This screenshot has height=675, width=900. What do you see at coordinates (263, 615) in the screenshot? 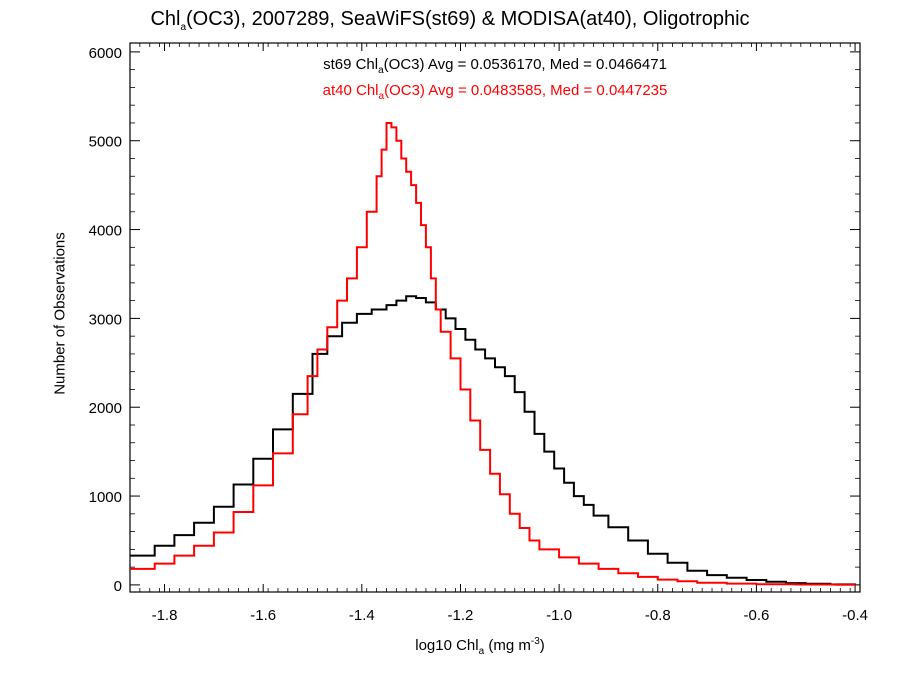
I see `x-tick-label: -1.6` at bounding box center [263, 615].